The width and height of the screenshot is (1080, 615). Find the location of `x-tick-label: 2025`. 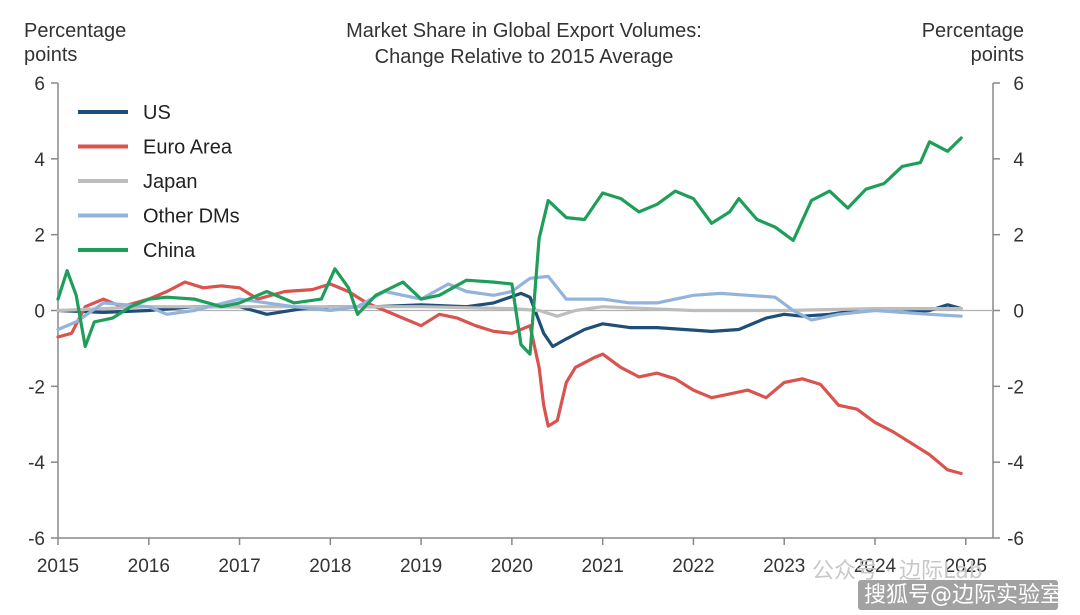

x-tick-label: 2025 is located at coordinates (966, 566).